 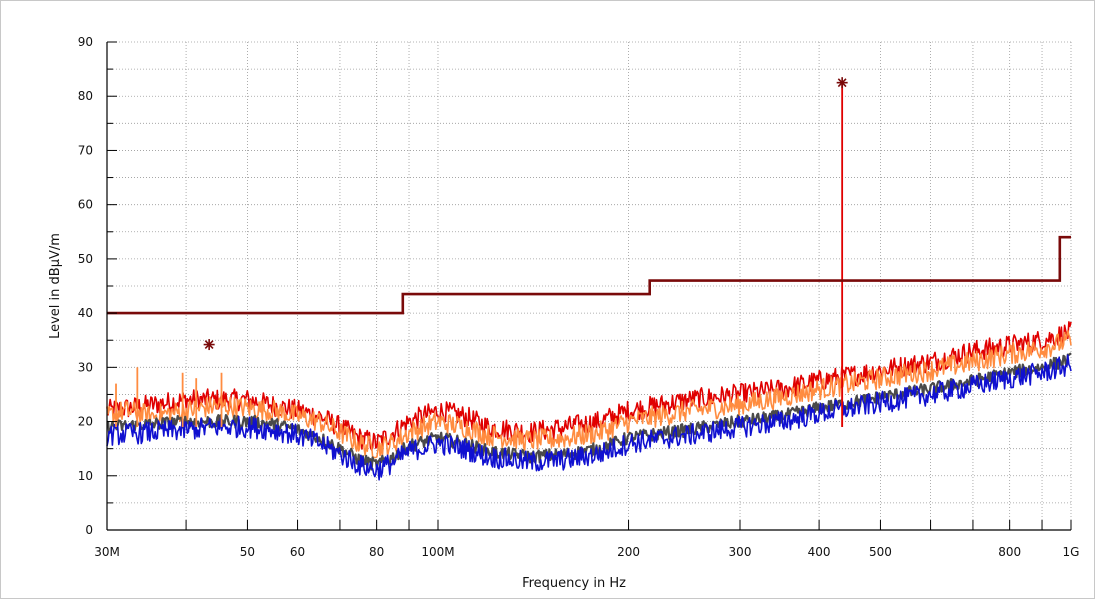 What do you see at coordinates (247, 552) in the screenshot?
I see `x-tick-label: 50` at bounding box center [247, 552].